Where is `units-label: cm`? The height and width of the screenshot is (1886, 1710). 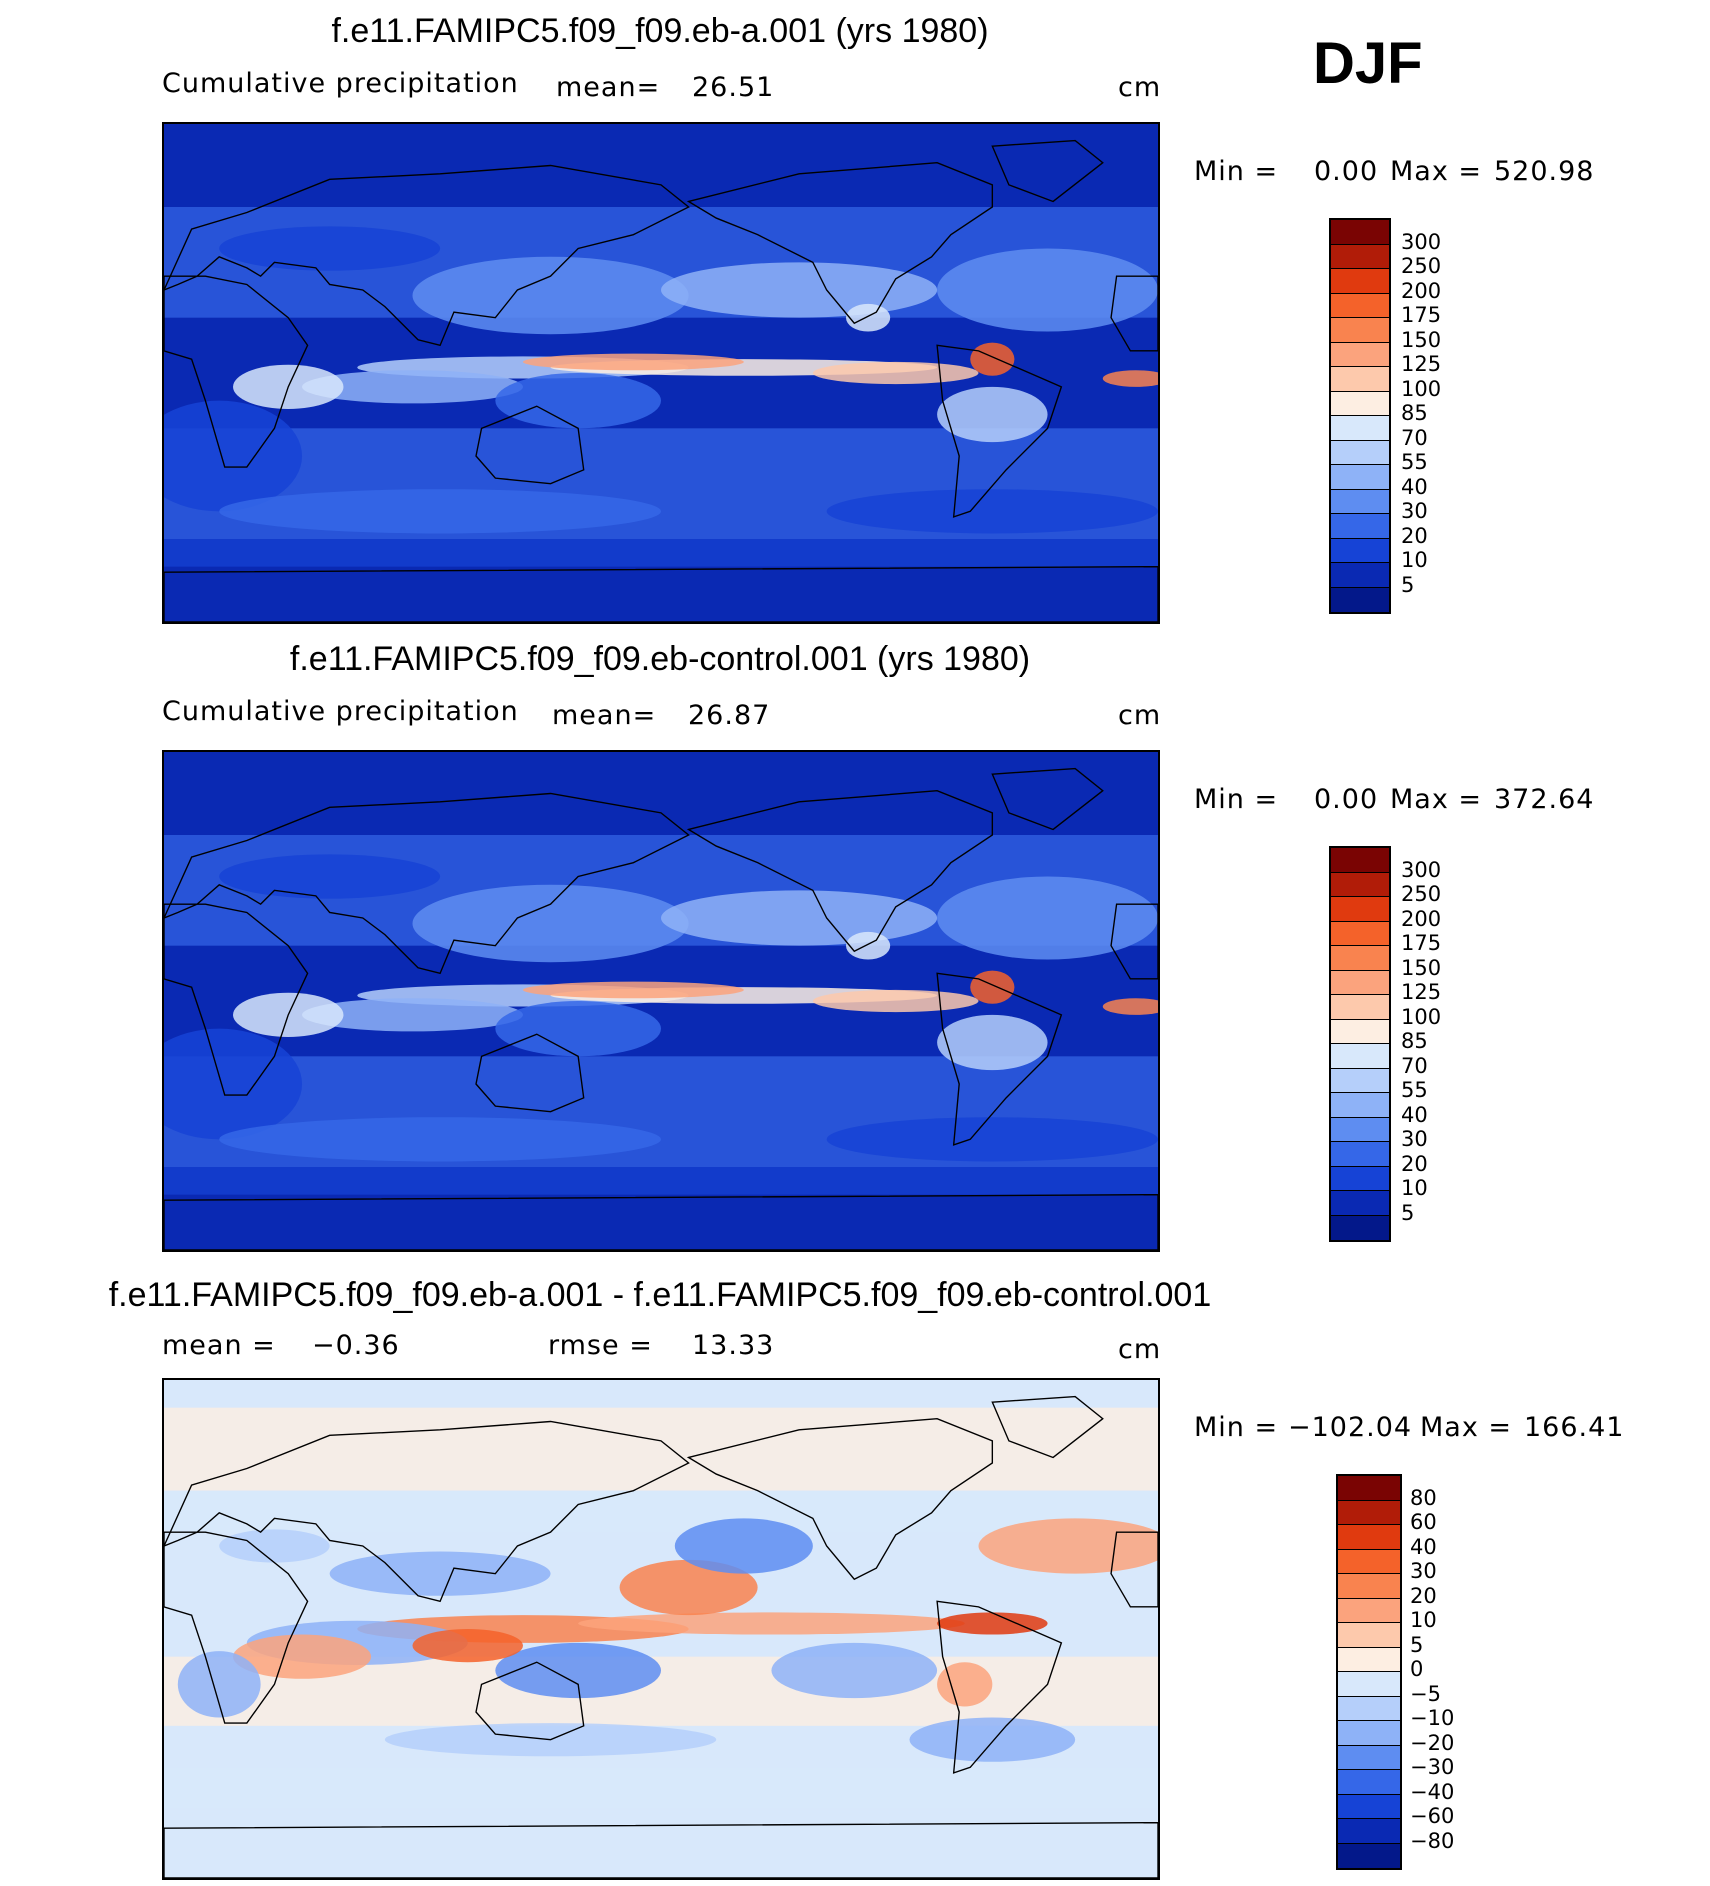 units-label: cm is located at coordinates (1140, 87).